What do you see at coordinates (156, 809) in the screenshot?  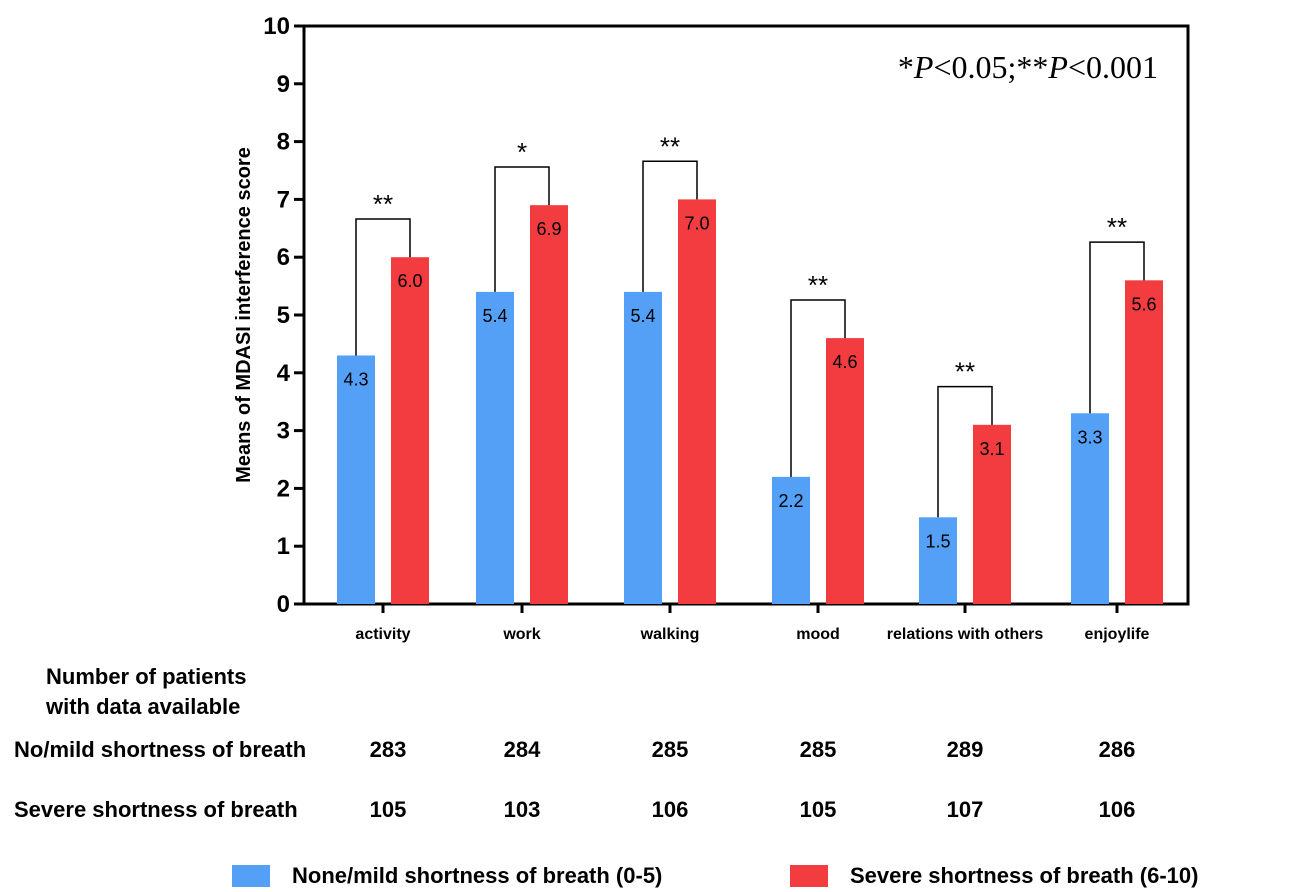 I see `table-row-label: Severe shortness of breath` at bounding box center [156, 809].